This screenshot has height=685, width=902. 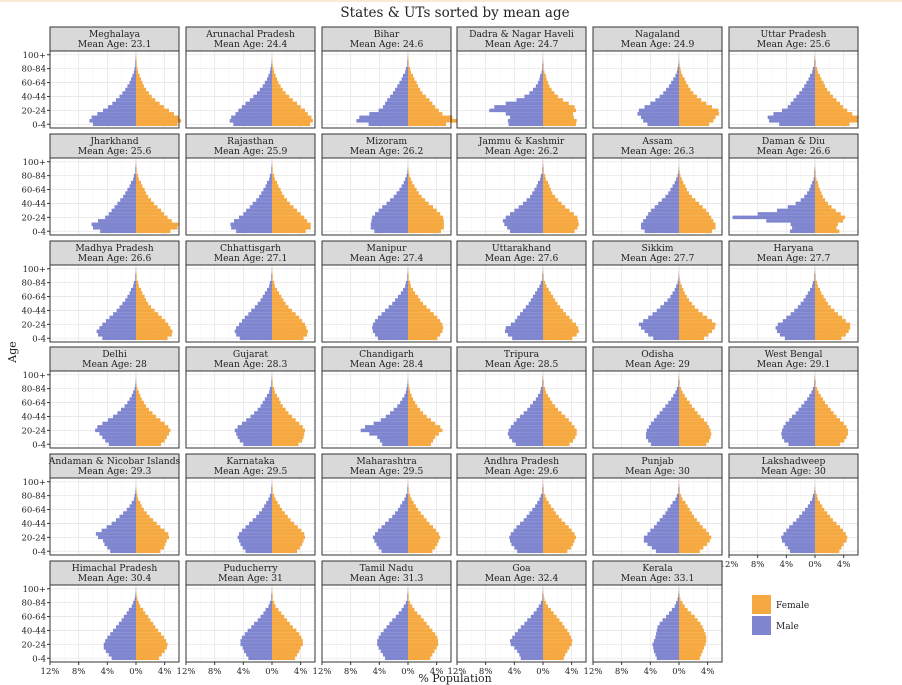 What do you see at coordinates (250, 578) in the screenshot?
I see `facet-mean-age-label: Mean Age: 31` at bounding box center [250, 578].